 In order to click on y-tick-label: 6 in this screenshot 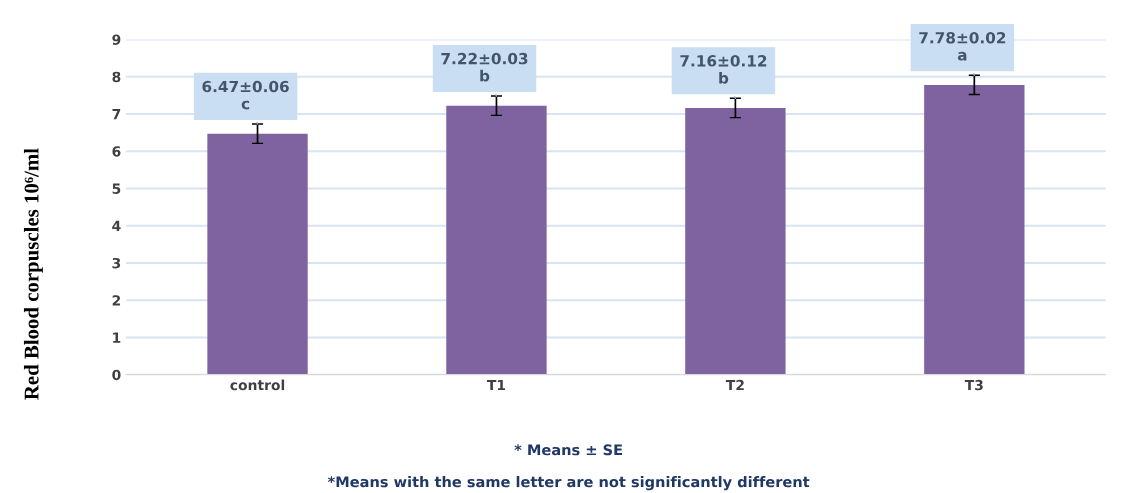, I will do `click(116, 151)`.